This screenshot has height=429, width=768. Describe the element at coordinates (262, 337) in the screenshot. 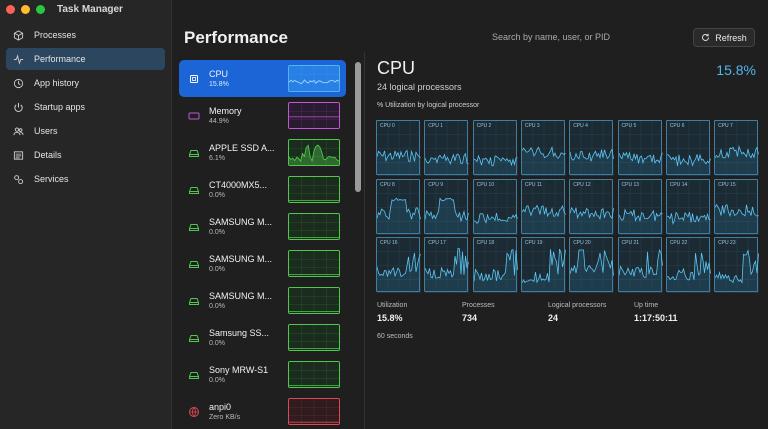

I see `device-item: Samsung SS... 0.0%` at that location.